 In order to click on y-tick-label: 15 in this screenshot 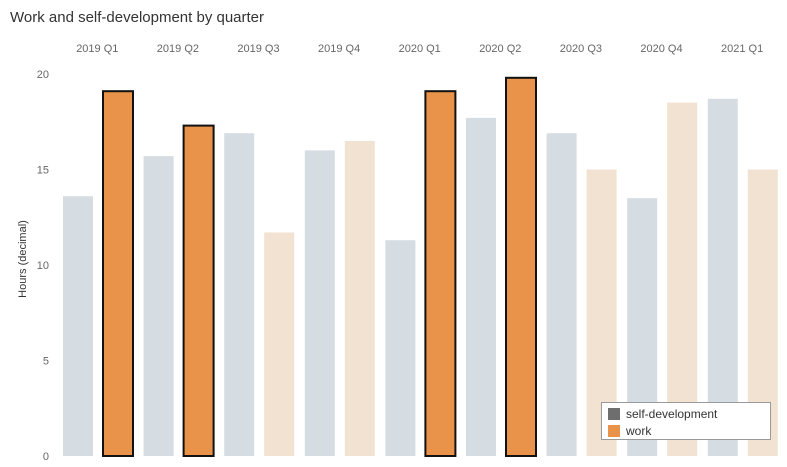, I will do `click(43, 171)`.